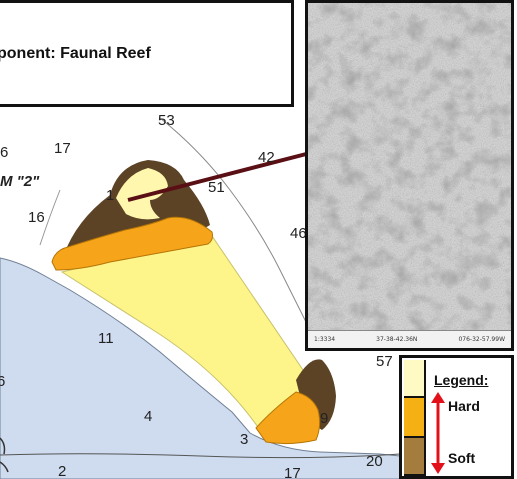 The image size is (517, 479). I want to click on hard-soft-arrow-icon, so click(438, 433).